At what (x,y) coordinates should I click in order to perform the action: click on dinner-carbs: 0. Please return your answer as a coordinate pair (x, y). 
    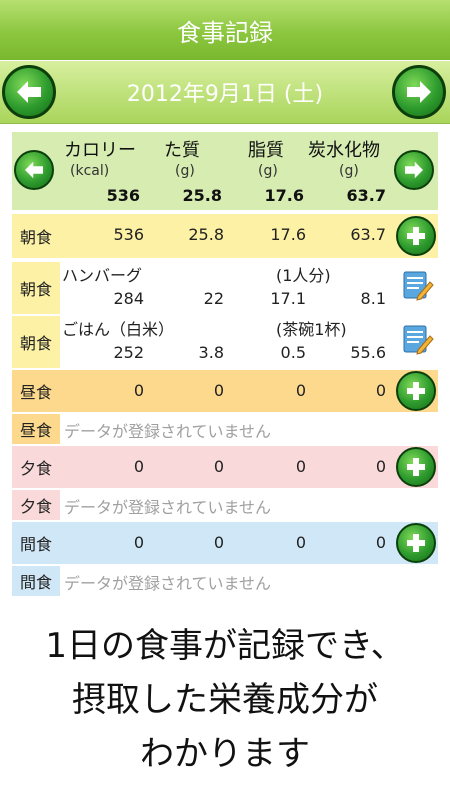
    Looking at the image, I should click on (380, 466).